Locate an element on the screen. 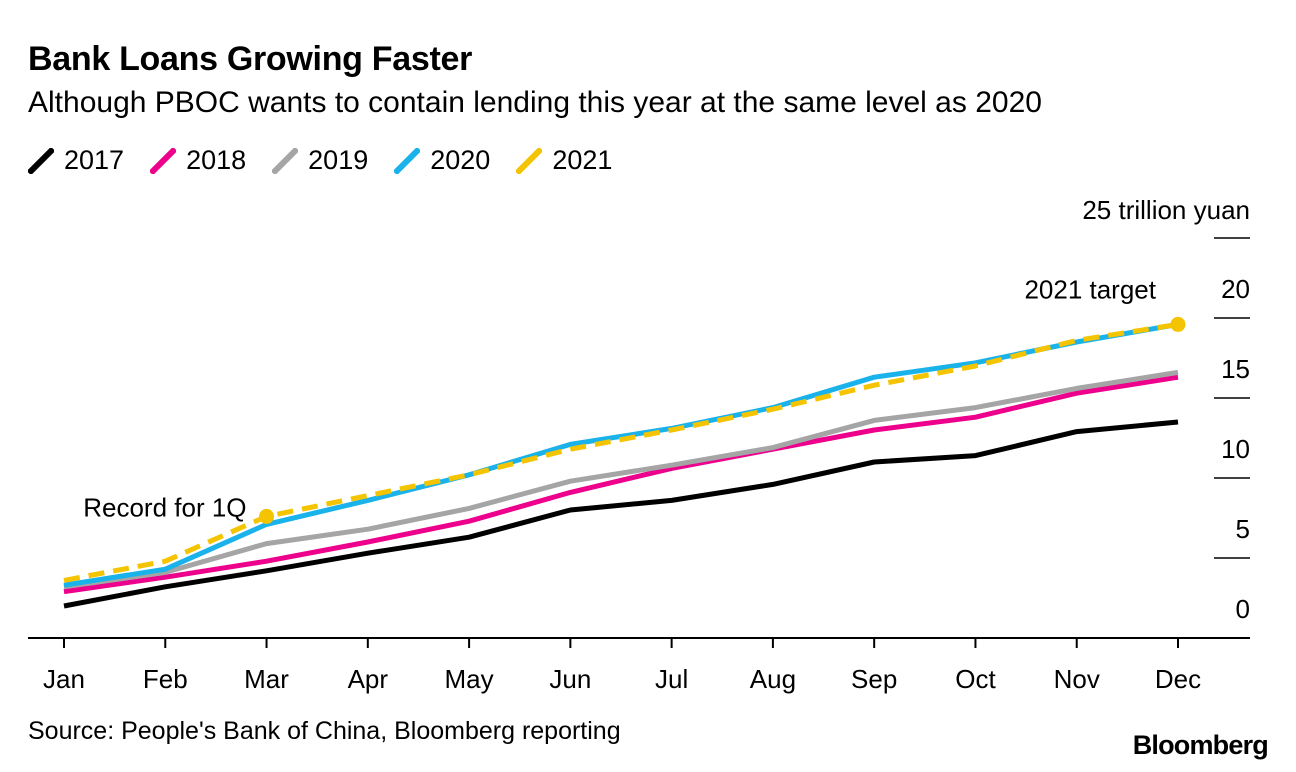 This screenshot has width=1296, height=772. legend-label-2017: 2017 is located at coordinates (94, 160).